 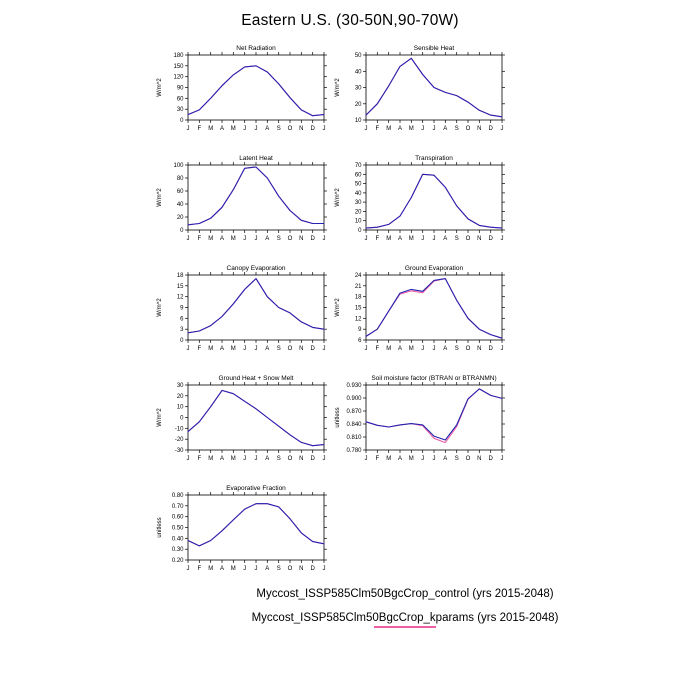 I want to click on y-tick-label: 0, so click(x=182, y=231).